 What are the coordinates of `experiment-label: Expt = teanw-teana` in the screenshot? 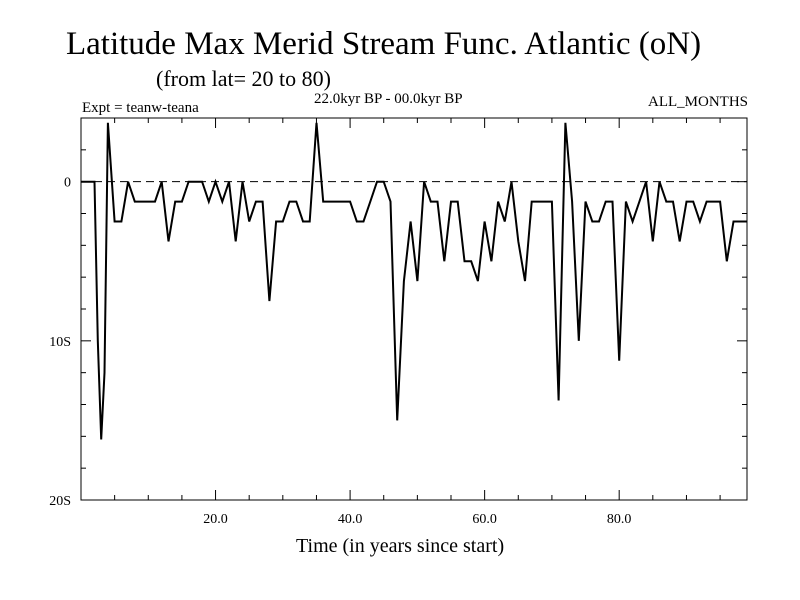 It's located at (140, 108).